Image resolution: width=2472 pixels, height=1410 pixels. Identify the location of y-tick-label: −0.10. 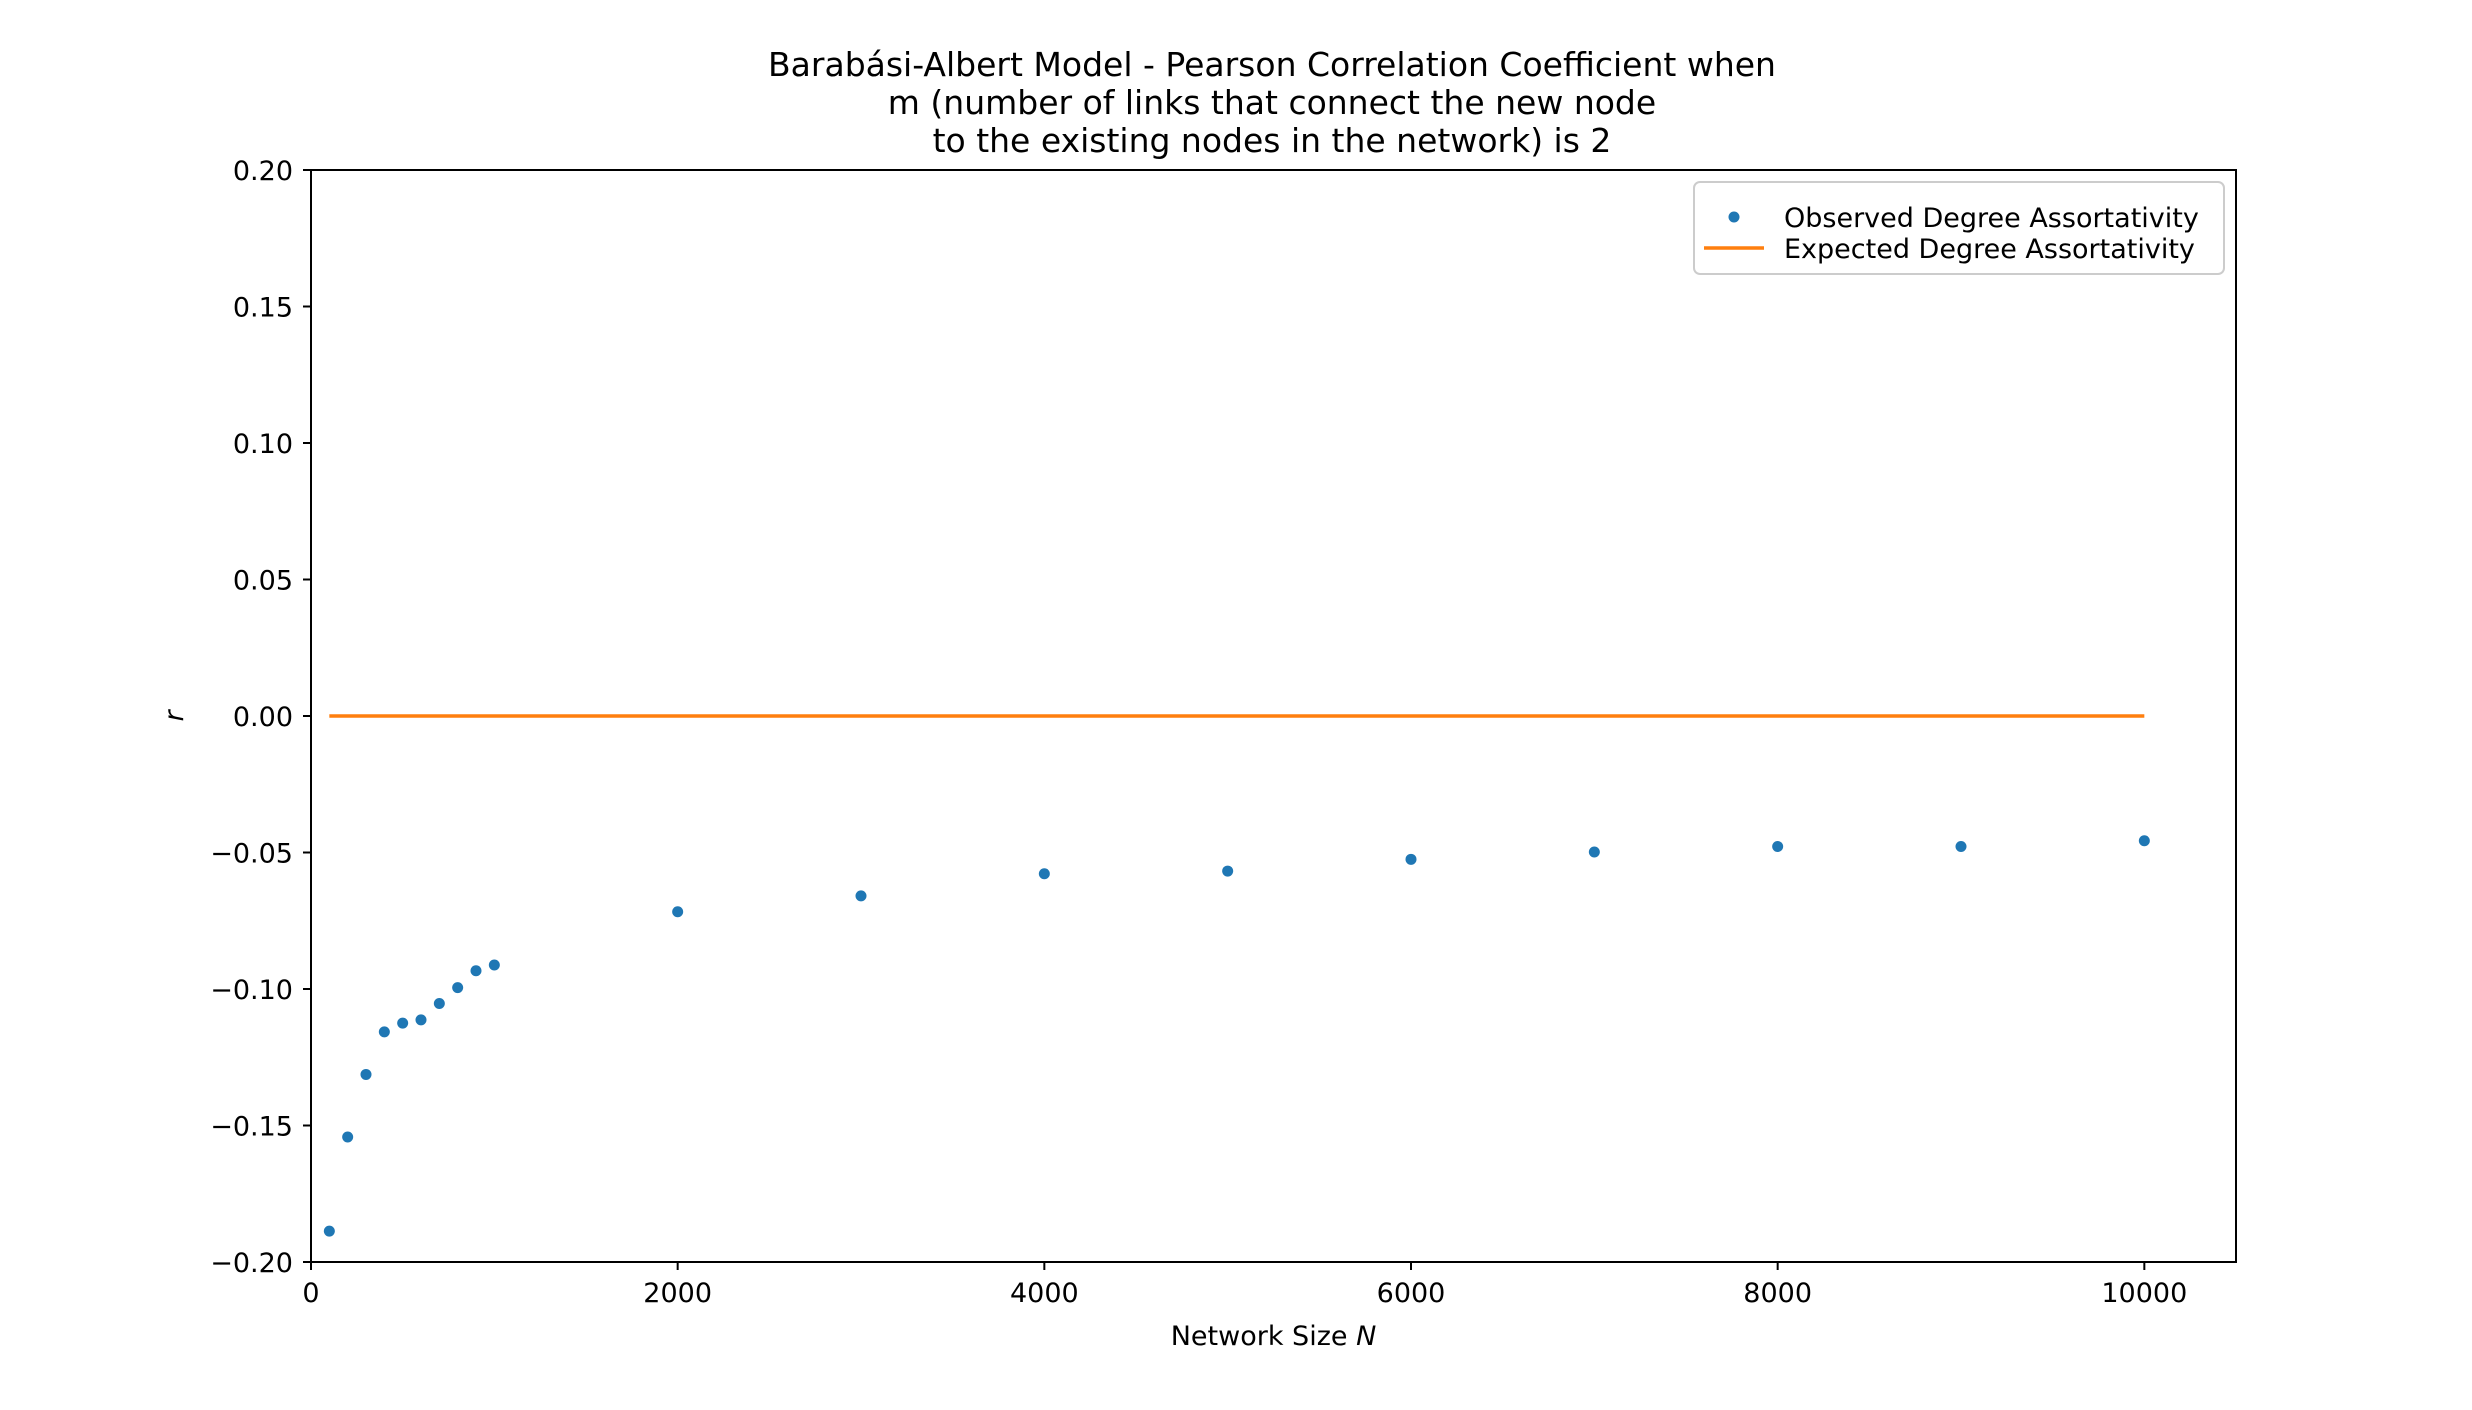
(251, 990).